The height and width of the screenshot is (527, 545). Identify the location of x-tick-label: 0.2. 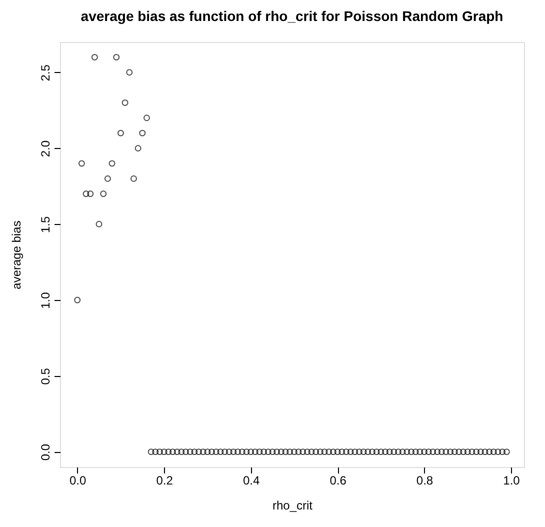
(165, 481).